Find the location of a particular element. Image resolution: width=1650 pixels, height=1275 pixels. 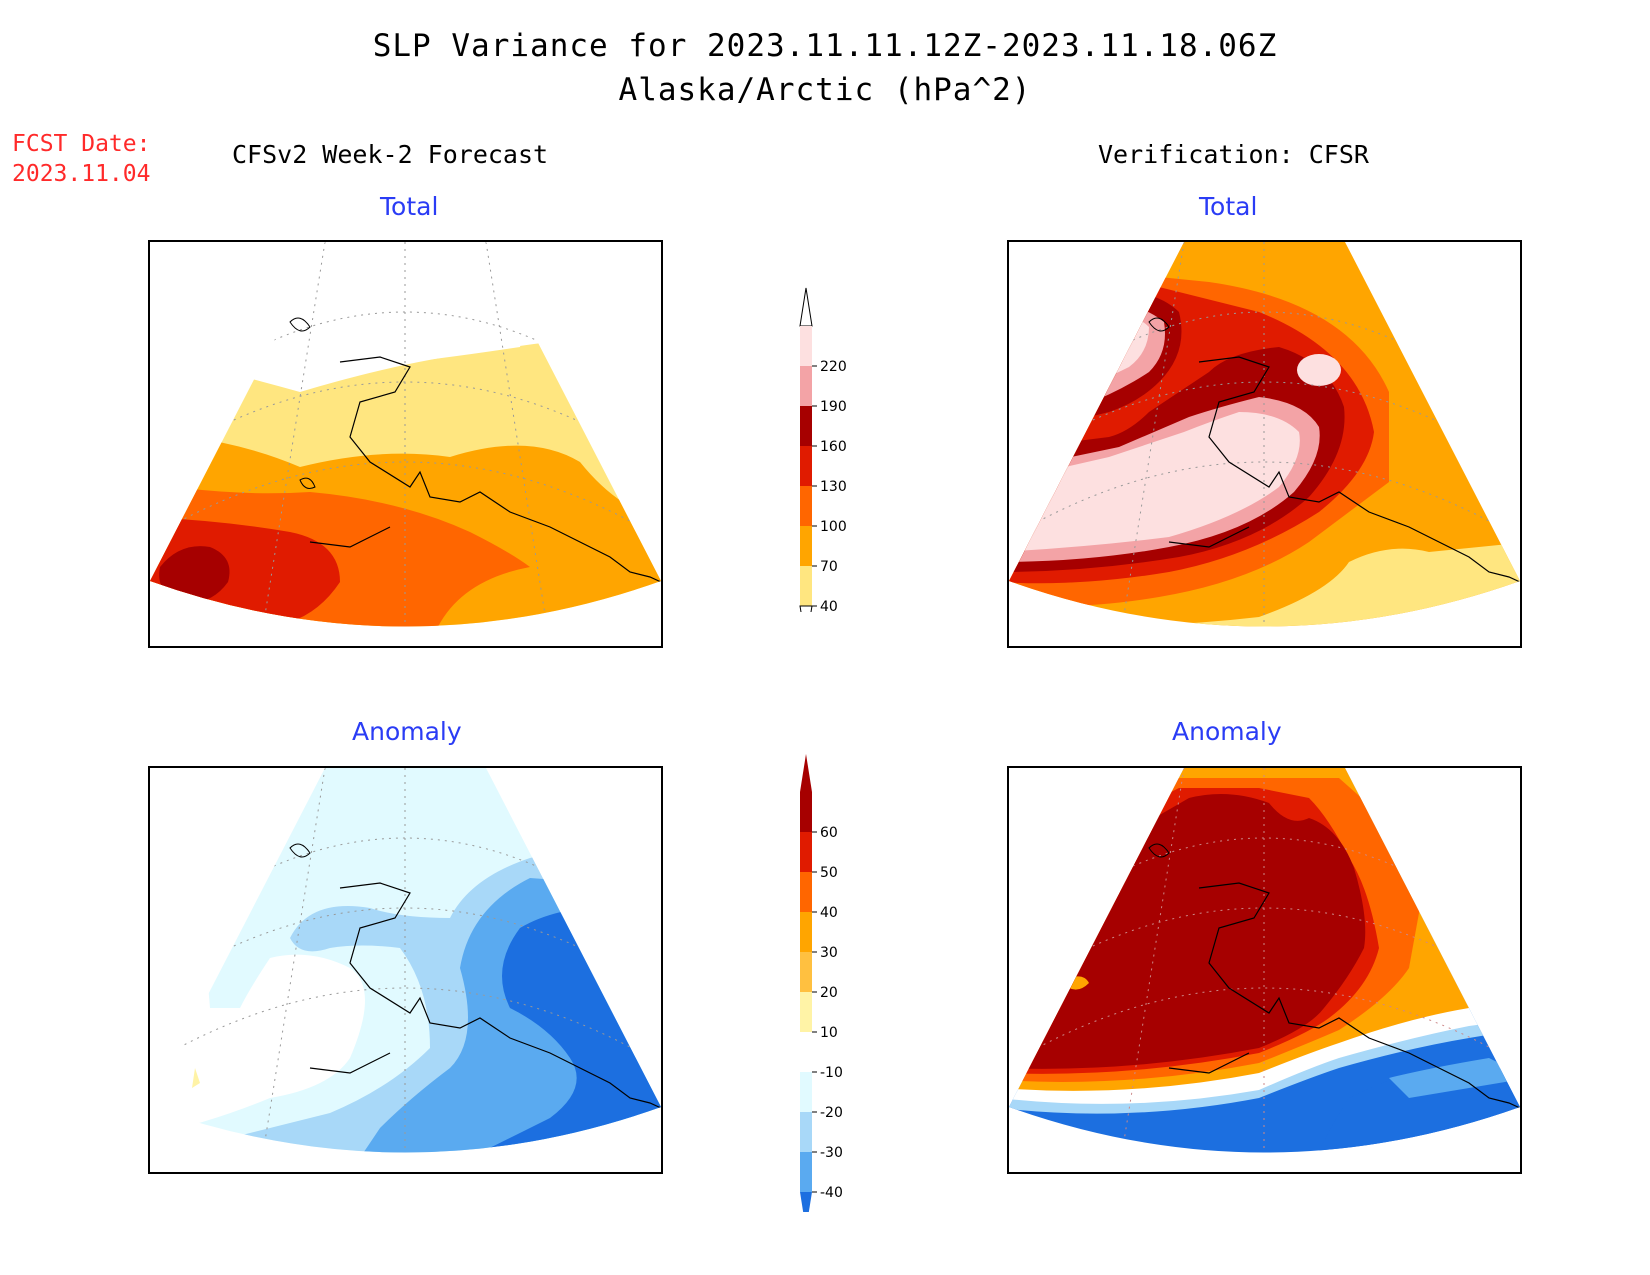

anomaly-colorbar-bottom-arrow is located at coordinates (806, 1202).